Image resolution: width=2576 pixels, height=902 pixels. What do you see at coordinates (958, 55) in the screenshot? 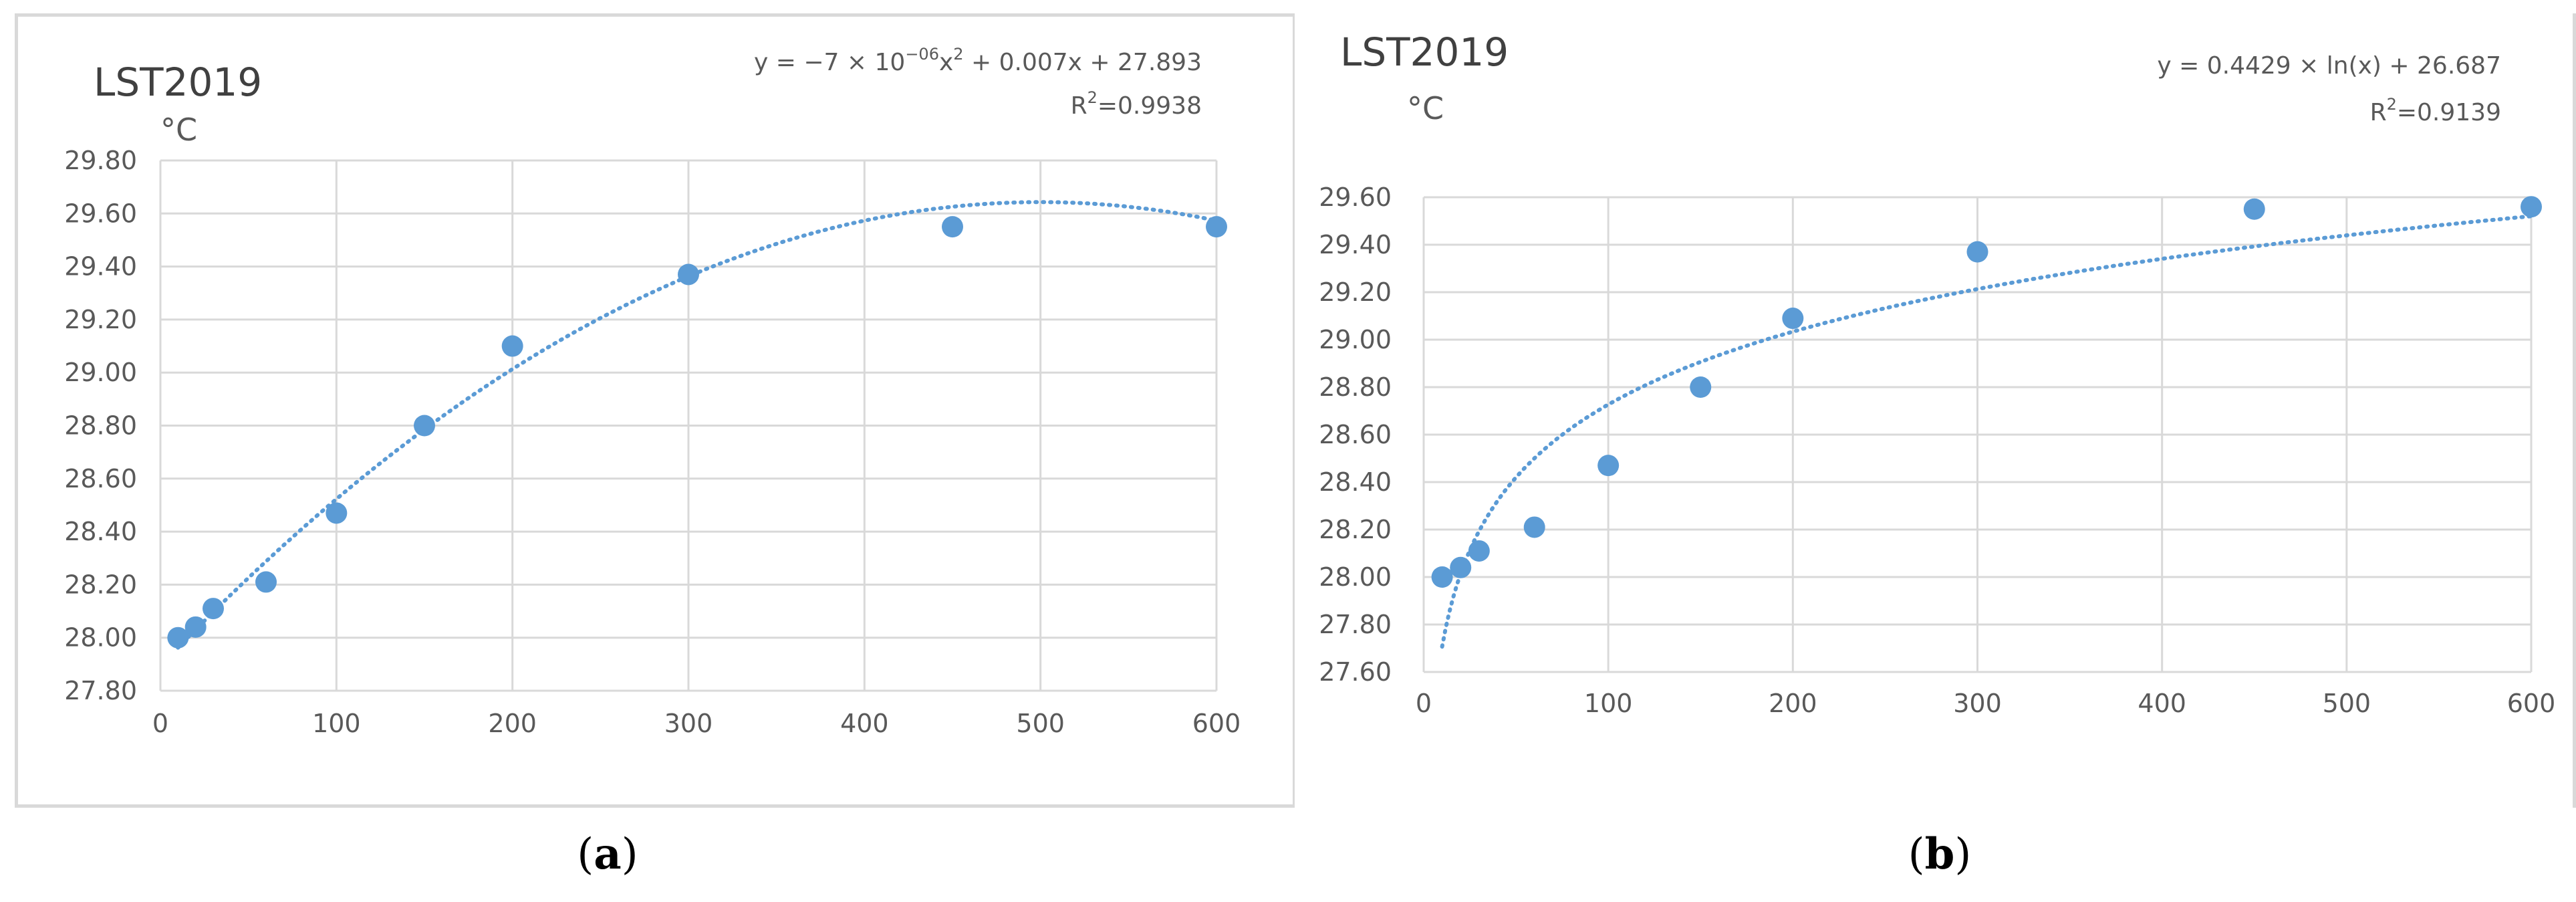
I see `equation-exponent: 2` at bounding box center [958, 55].